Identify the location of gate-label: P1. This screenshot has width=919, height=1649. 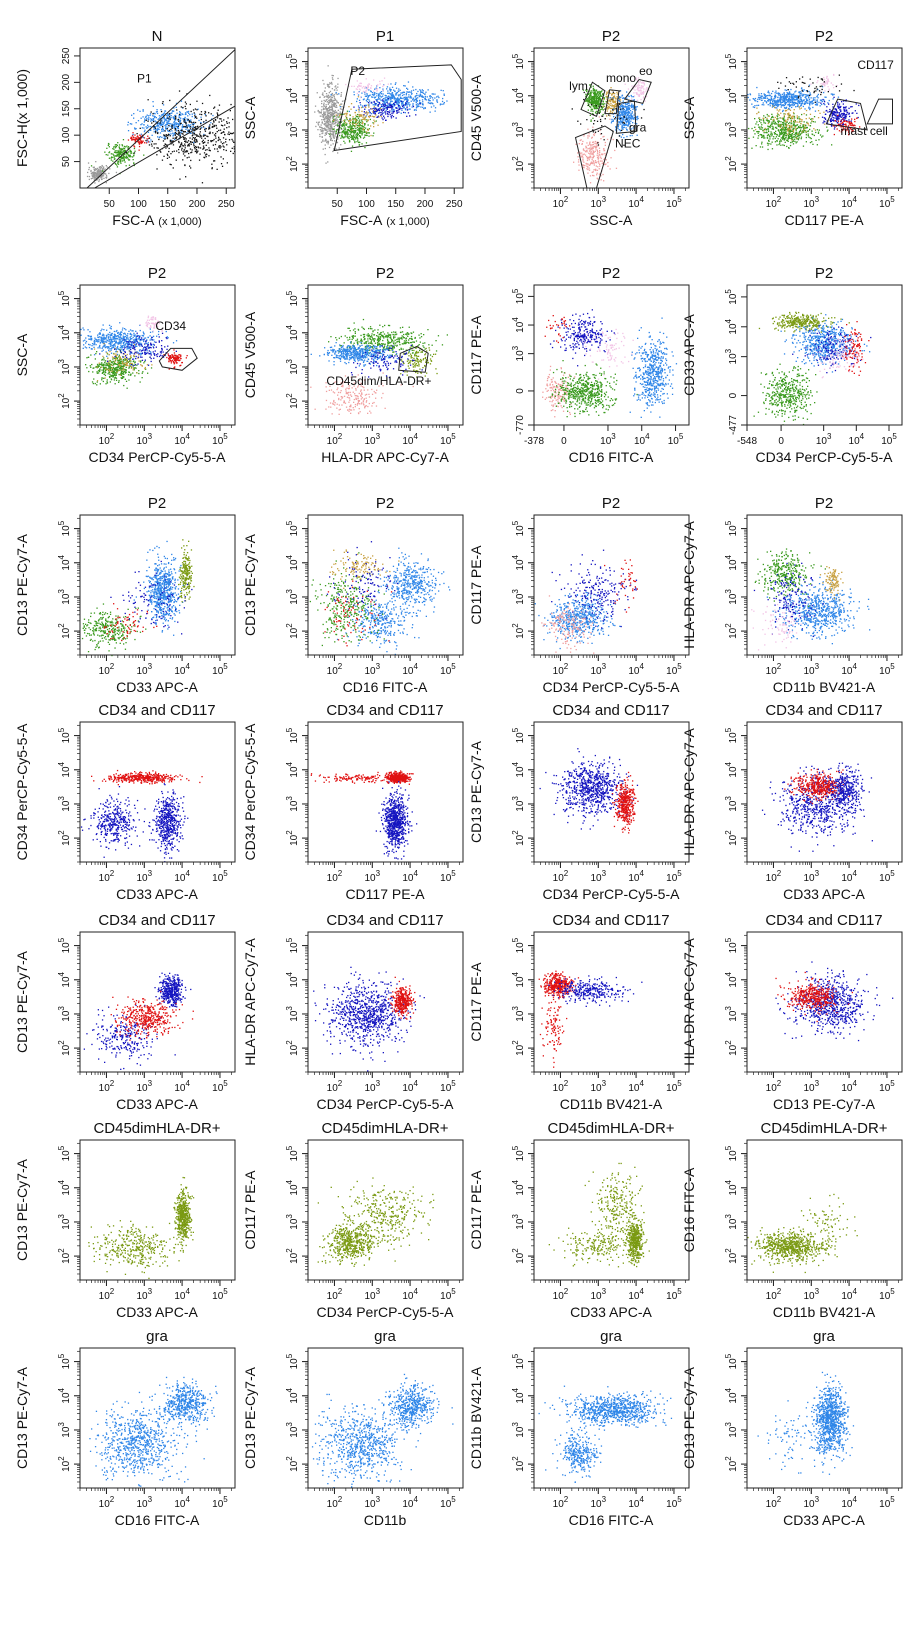
(144, 78).